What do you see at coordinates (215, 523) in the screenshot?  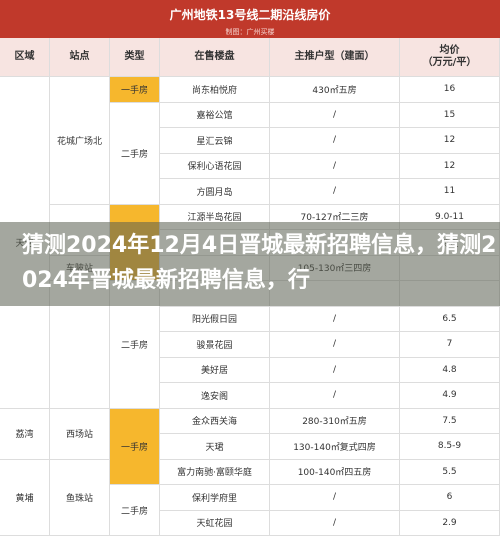 I see `table-cell: 天虹花园` at bounding box center [215, 523].